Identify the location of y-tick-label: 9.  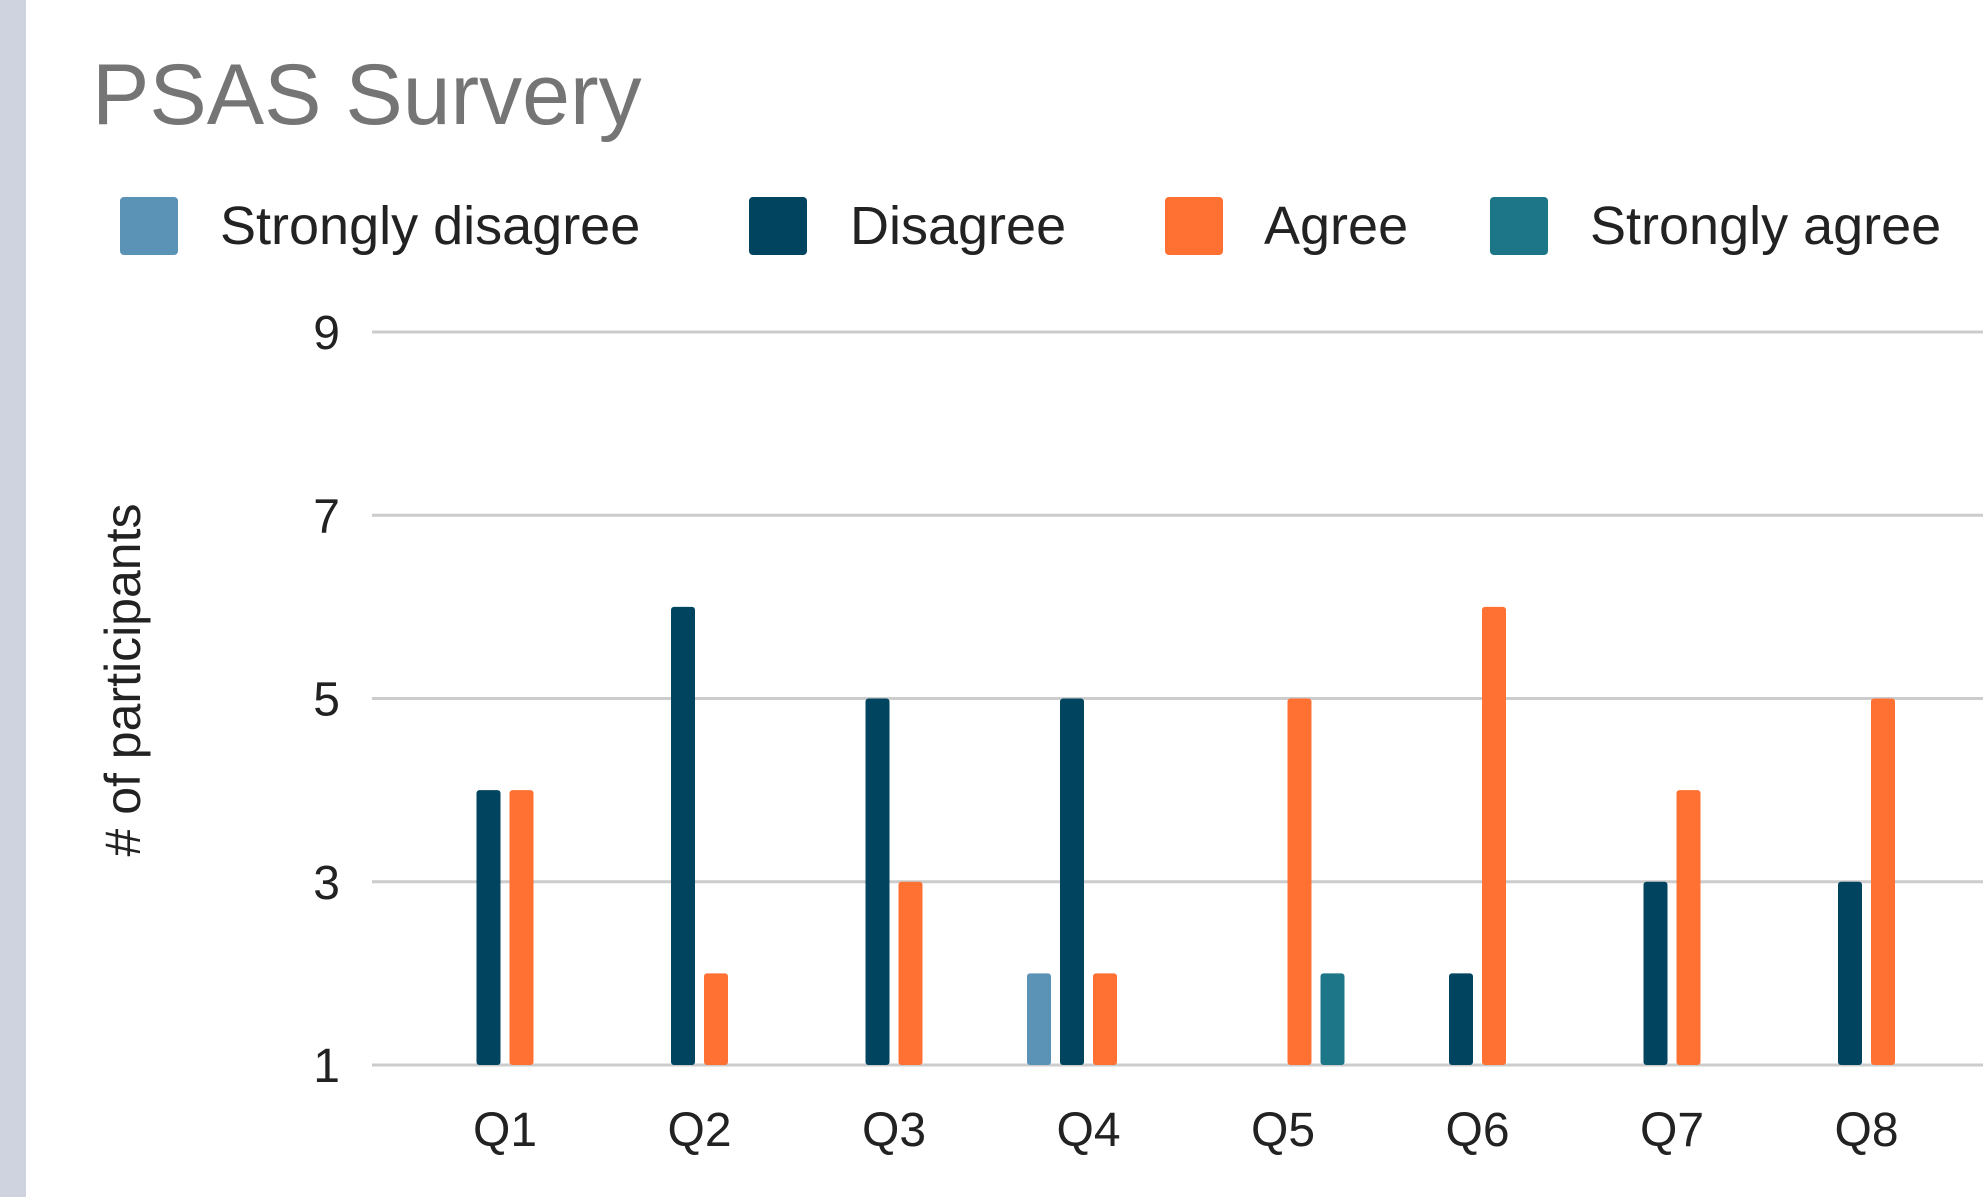
(326, 333).